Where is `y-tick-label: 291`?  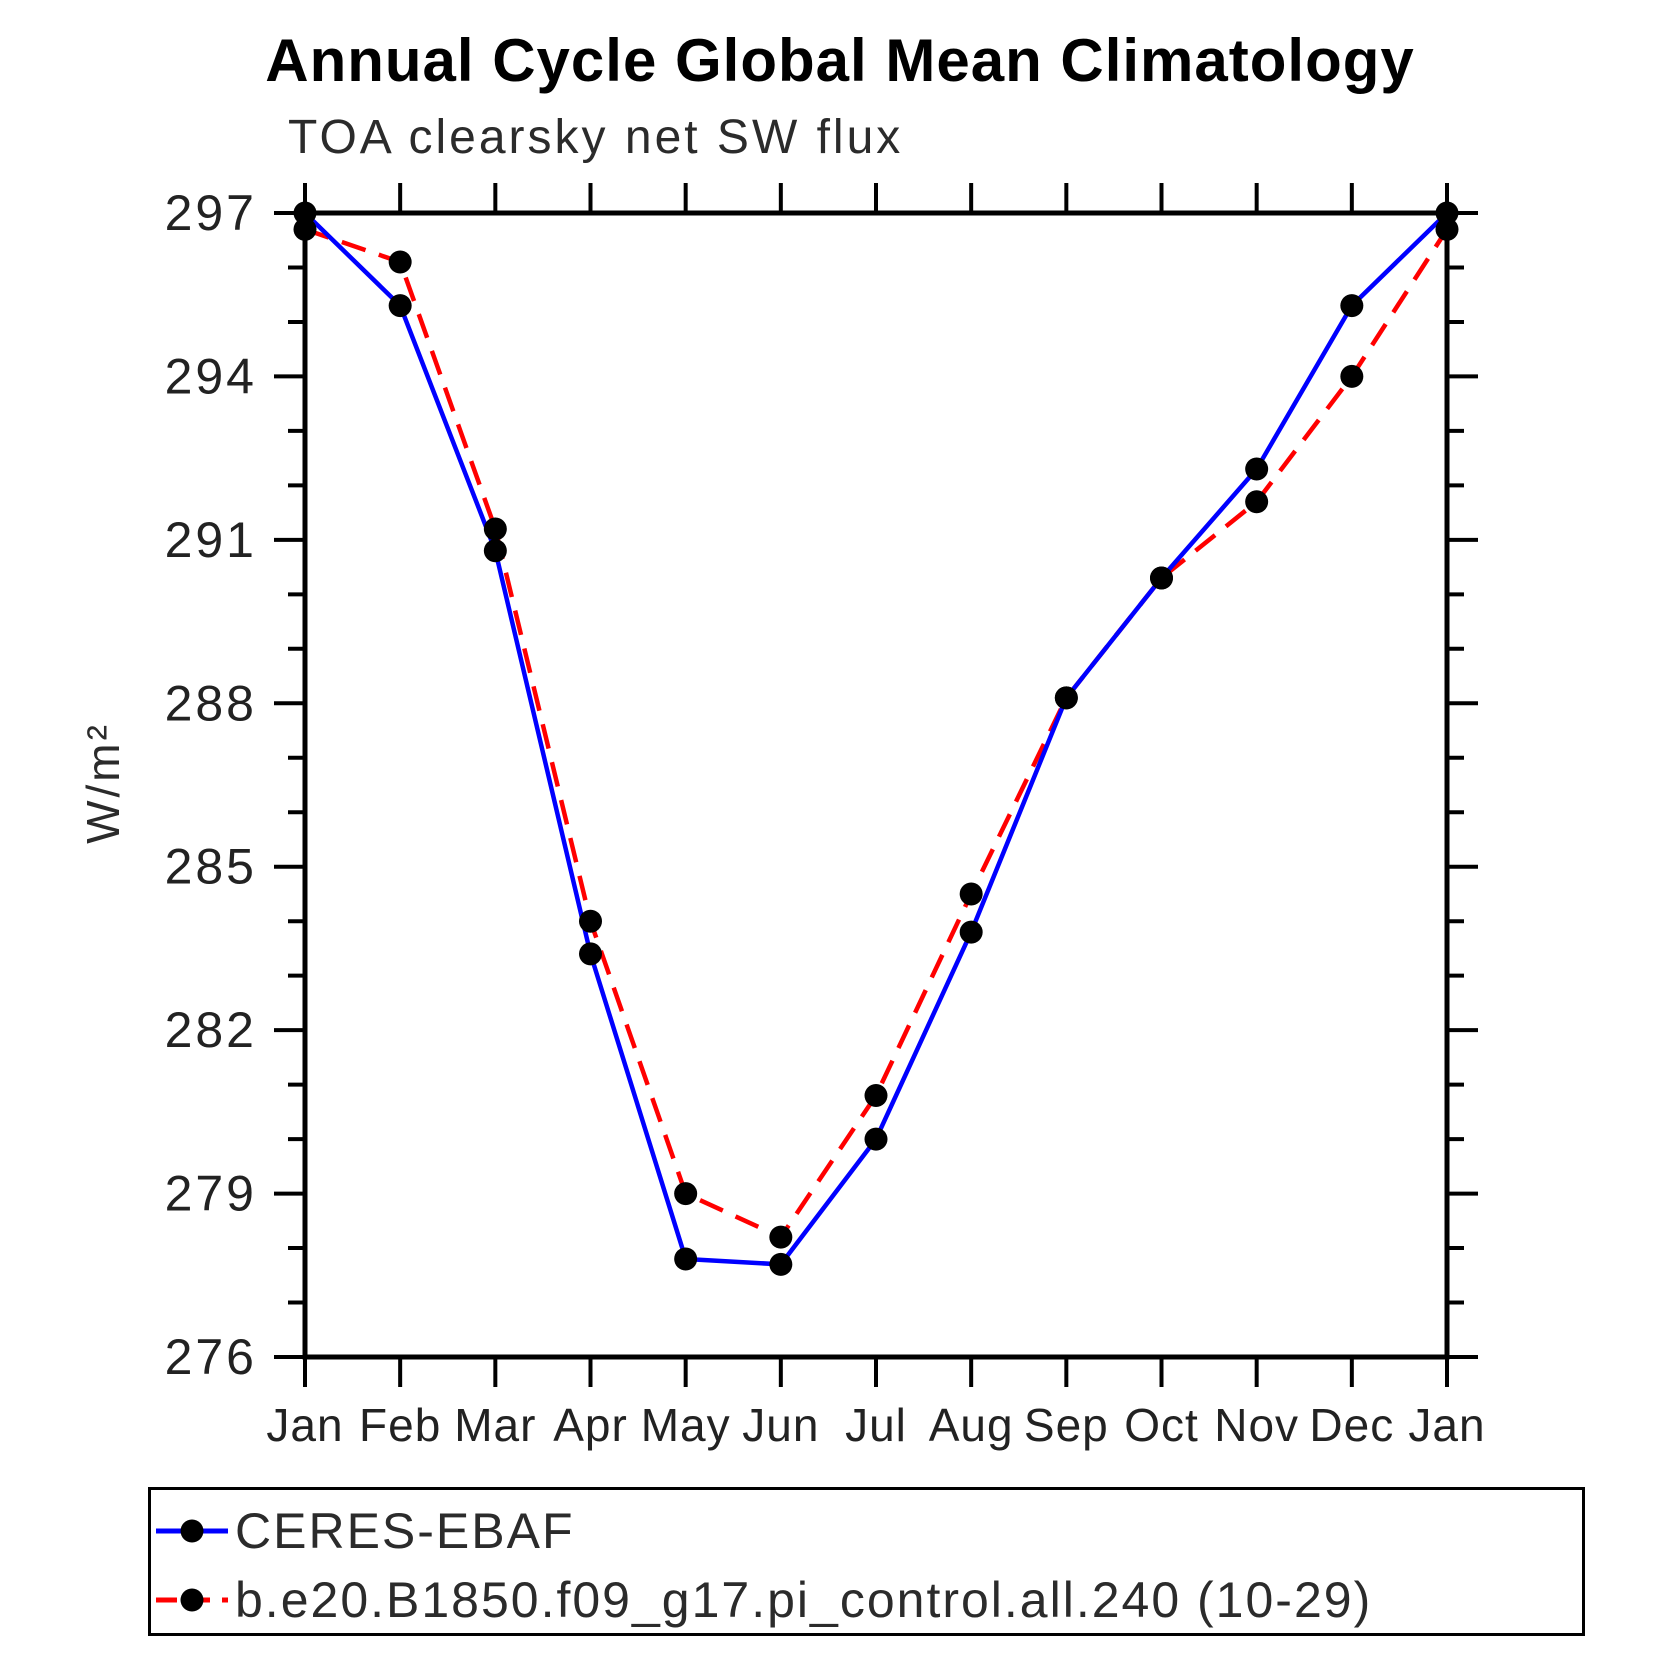
y-tick-label: 291 is located at coordinates (211, 540).